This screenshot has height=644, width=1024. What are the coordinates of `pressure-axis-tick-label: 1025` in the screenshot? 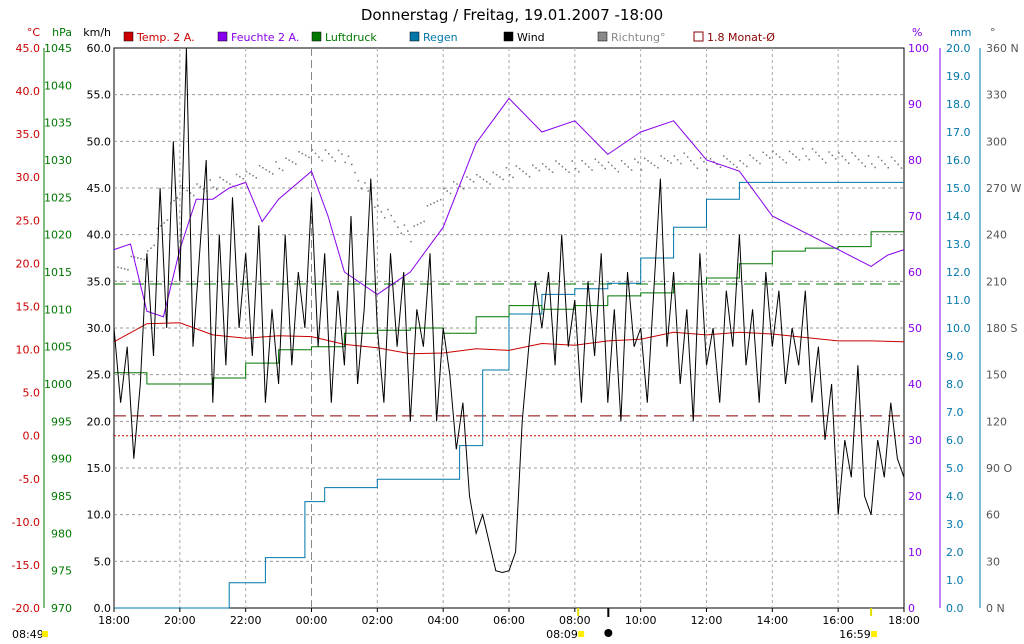 It's located at (58, 197).